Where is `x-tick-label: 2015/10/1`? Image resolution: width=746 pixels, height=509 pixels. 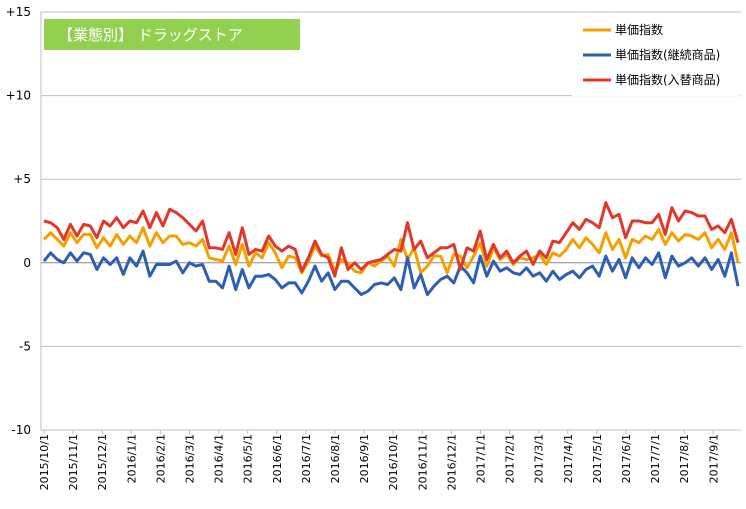
x-tick-label: 2015/10/1 is located at coordinates (44, 462).